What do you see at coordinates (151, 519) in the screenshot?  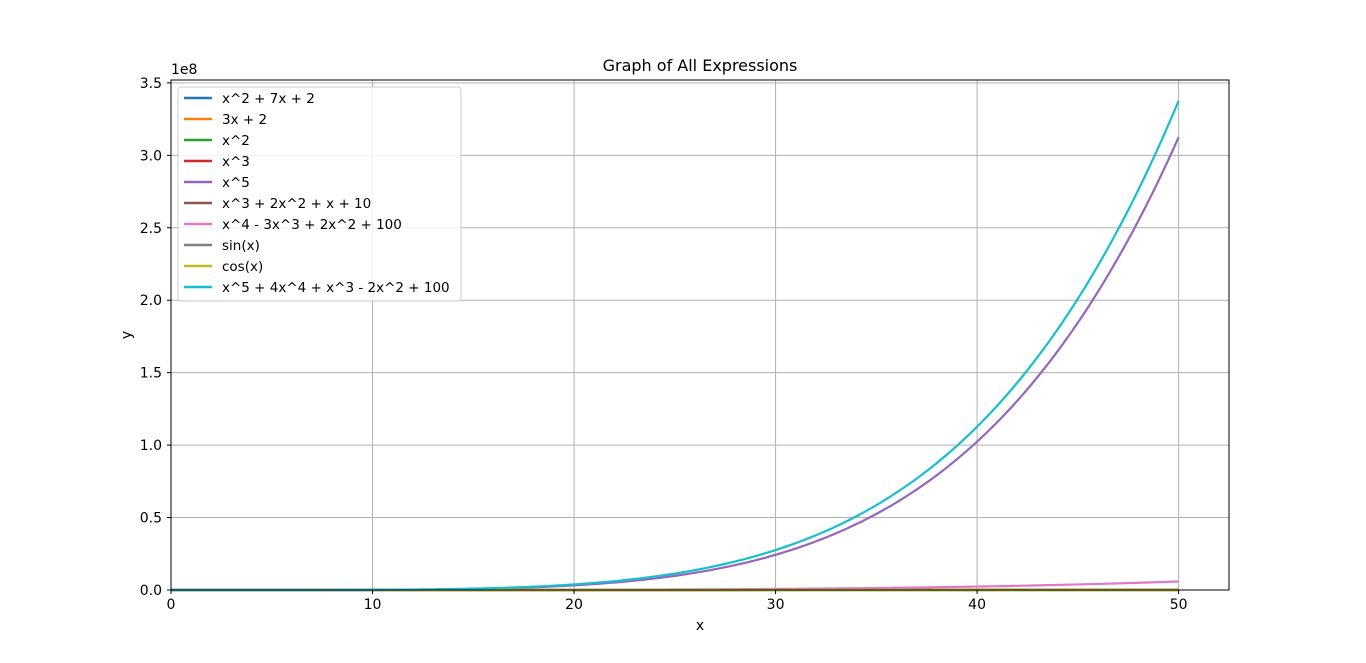 I see `y-tick-label: 0.5` at bounding box center [151, 519].